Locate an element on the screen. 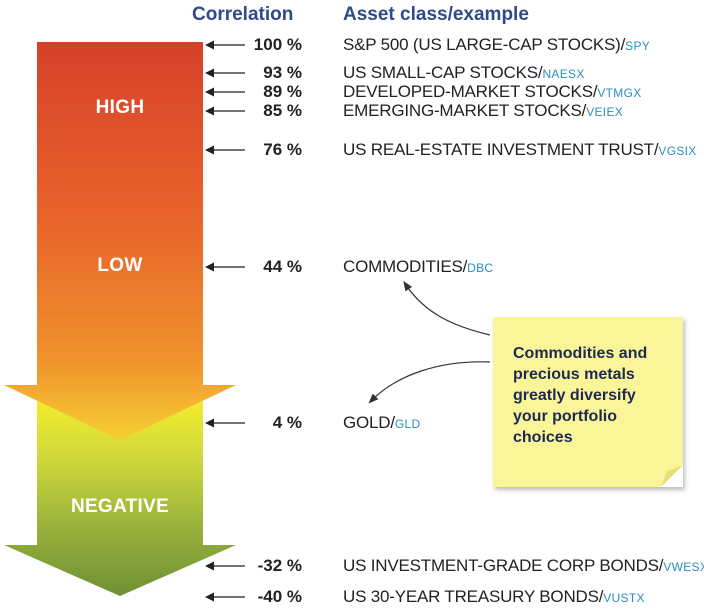  note-line: choices is located at coordinates (543, 437).